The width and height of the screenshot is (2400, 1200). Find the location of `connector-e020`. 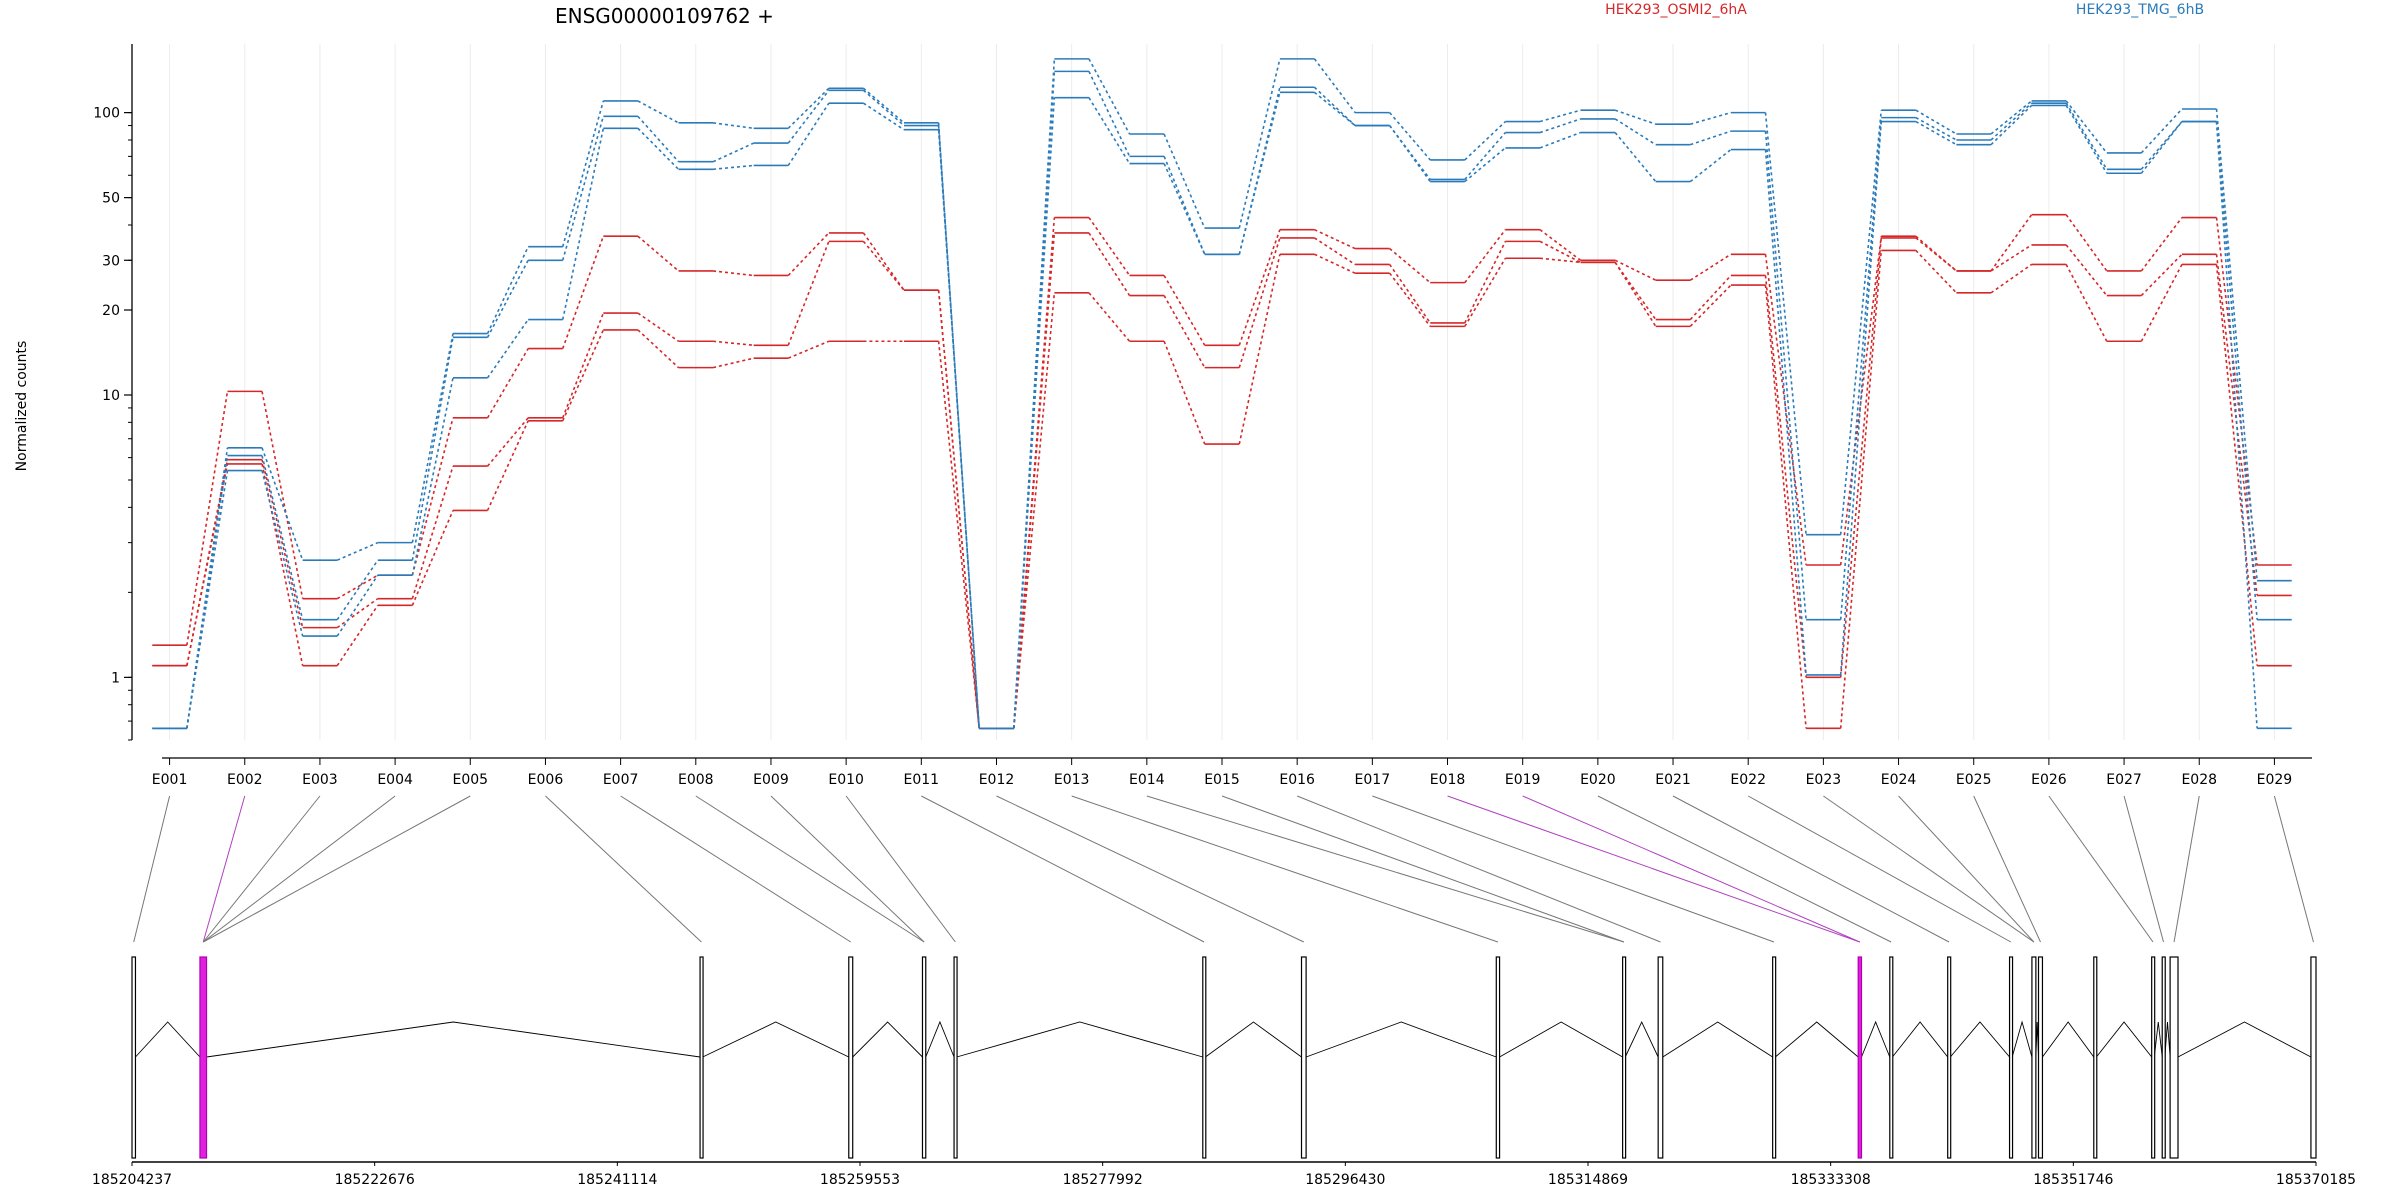

connector-e020 is located at coordinates (1744, 869).